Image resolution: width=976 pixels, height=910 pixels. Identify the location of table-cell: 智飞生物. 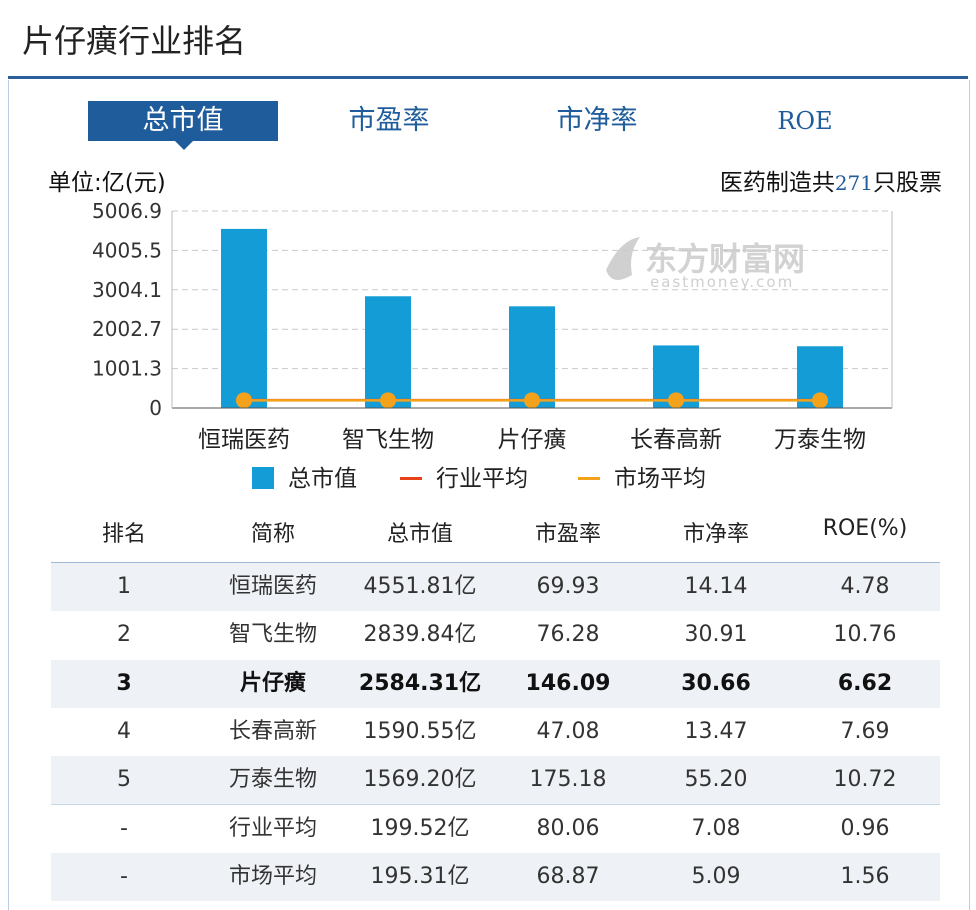
(272, 635).